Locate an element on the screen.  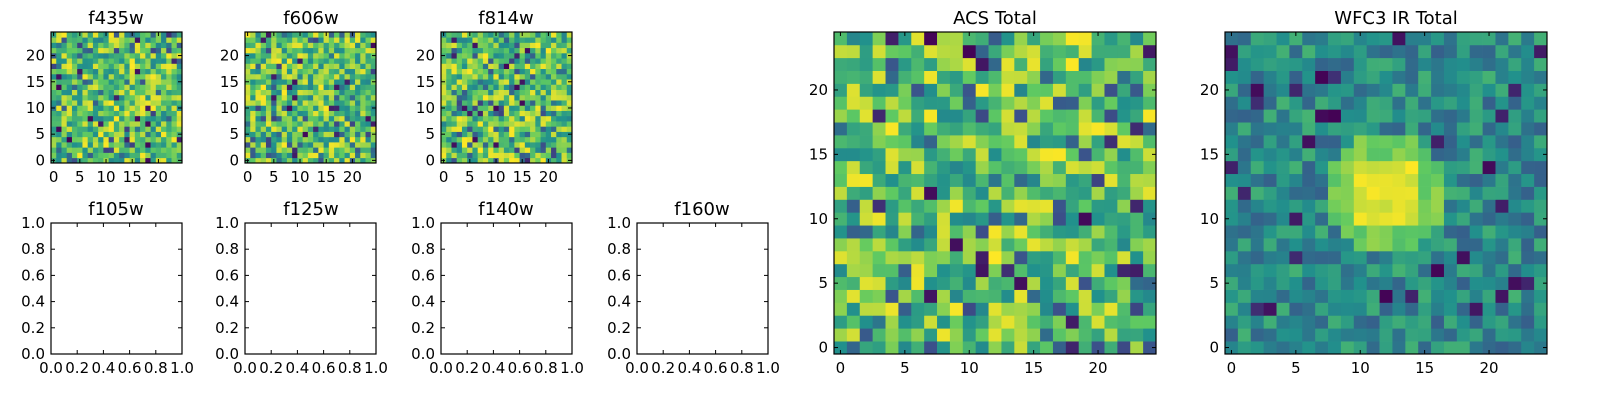
y-tick-label: 5 is located at coordinates (1214, 283).